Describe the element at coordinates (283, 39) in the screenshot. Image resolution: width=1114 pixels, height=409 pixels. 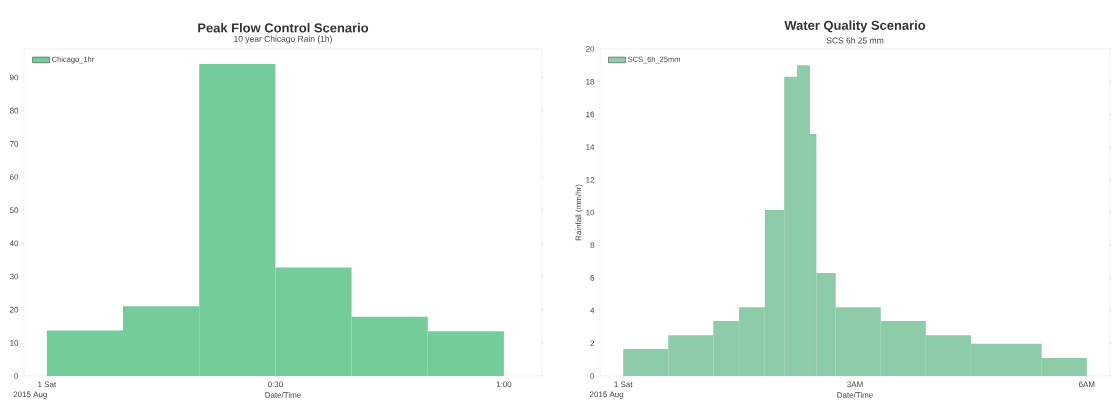
I see `chart-subtitle: 10 year Chicago Rain (1h)` at that location.